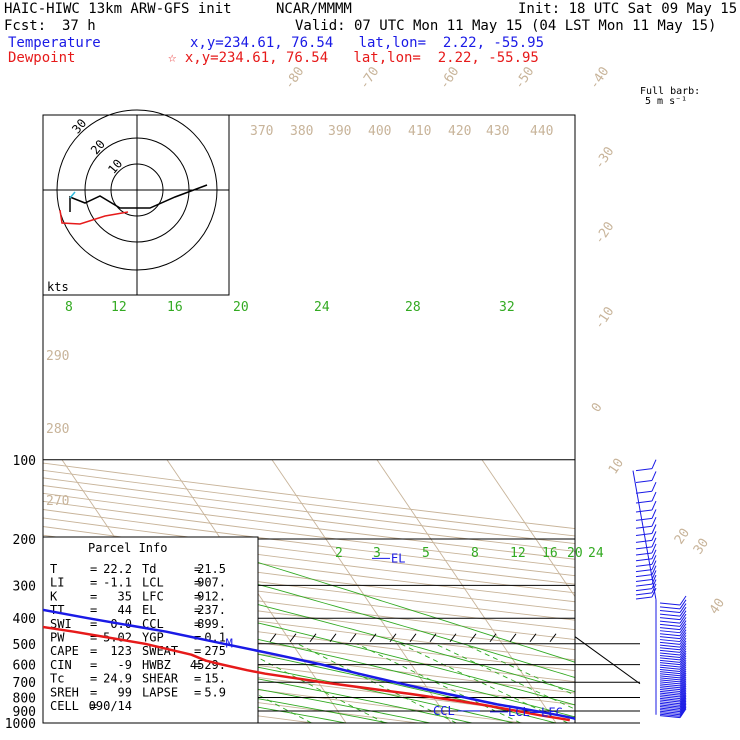  What do you see at coordinates (367, 43) in the screenshot?
I see `temperature-location: x,y=234.61, 76.54 lat,lon= 2.22, -55.95` at bounding box center [367, 43].